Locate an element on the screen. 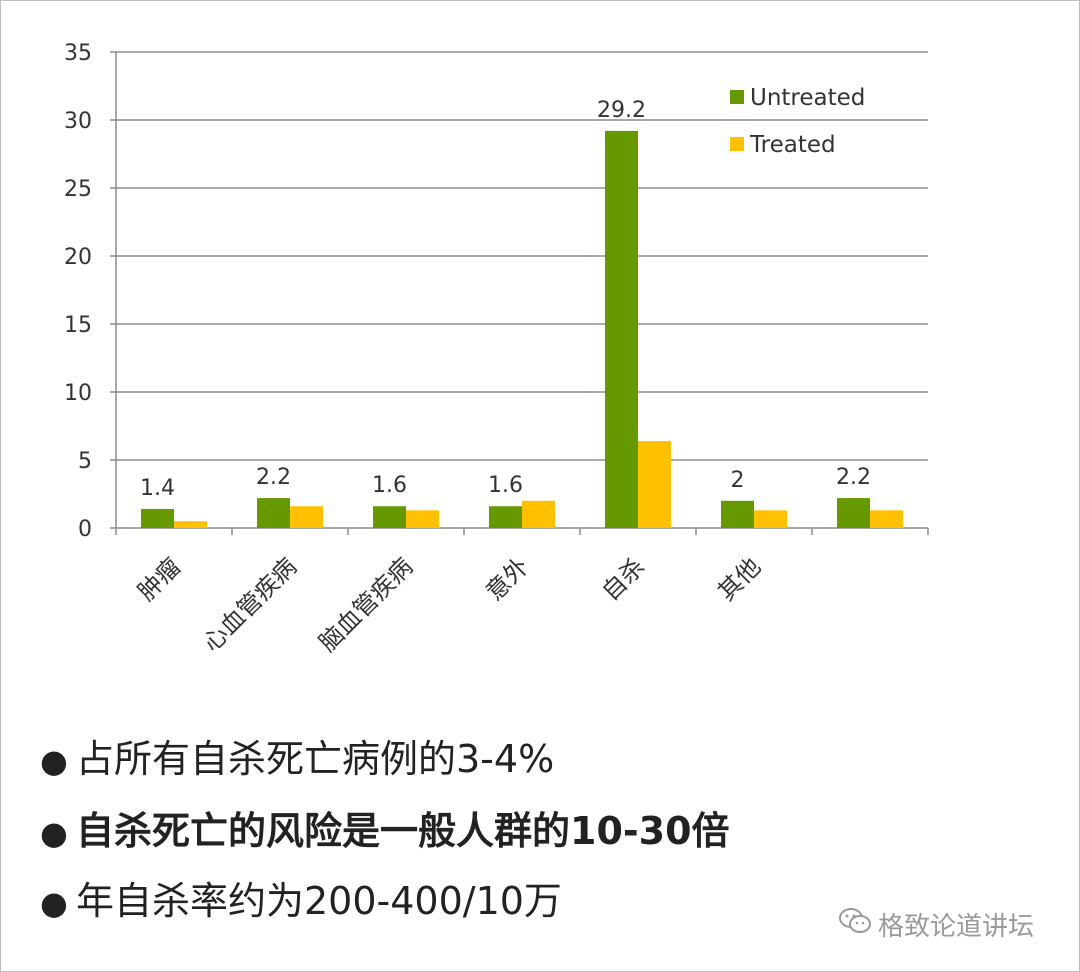 This screenshot has width=1080, height=972. y-tick-label: 0 is located at coordinates (85, 529).